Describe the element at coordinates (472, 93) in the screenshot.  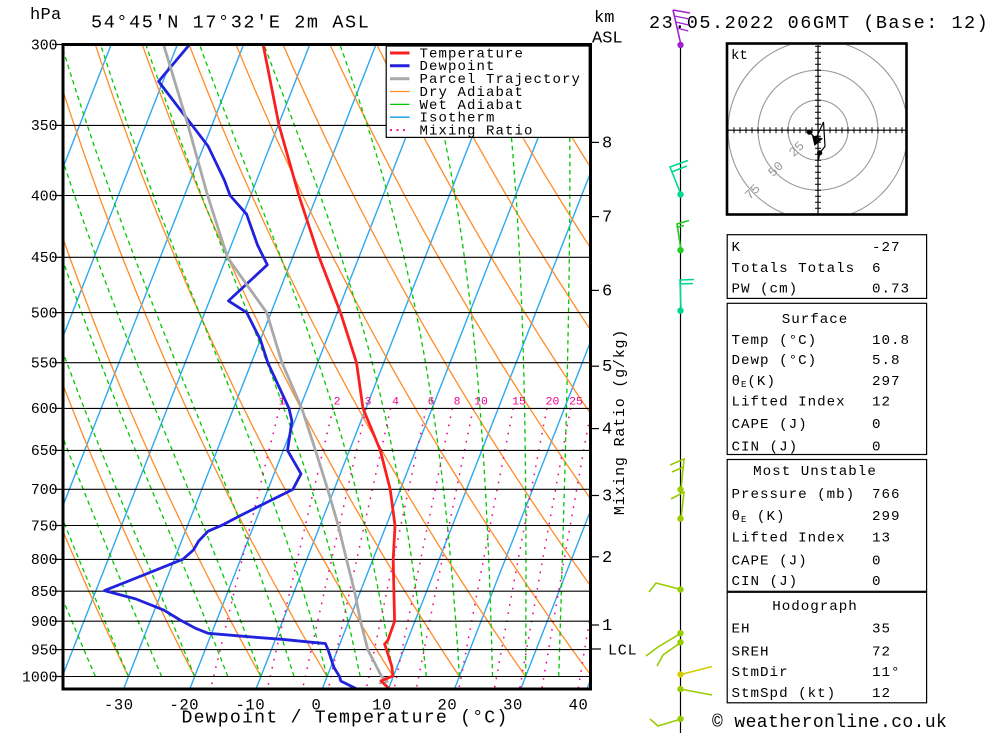
I see `svg-text: Dry Adiabat` at that location.